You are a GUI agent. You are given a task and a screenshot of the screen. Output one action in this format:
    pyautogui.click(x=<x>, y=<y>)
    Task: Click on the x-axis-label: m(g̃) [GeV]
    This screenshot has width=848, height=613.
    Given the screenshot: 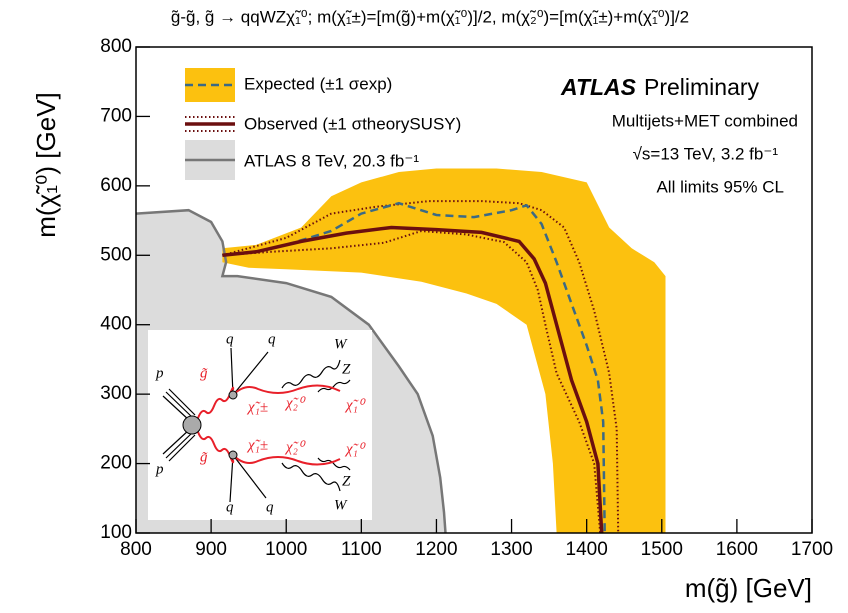 What is the action you would take?
    pyautogui.click(x=748, y=588)
    